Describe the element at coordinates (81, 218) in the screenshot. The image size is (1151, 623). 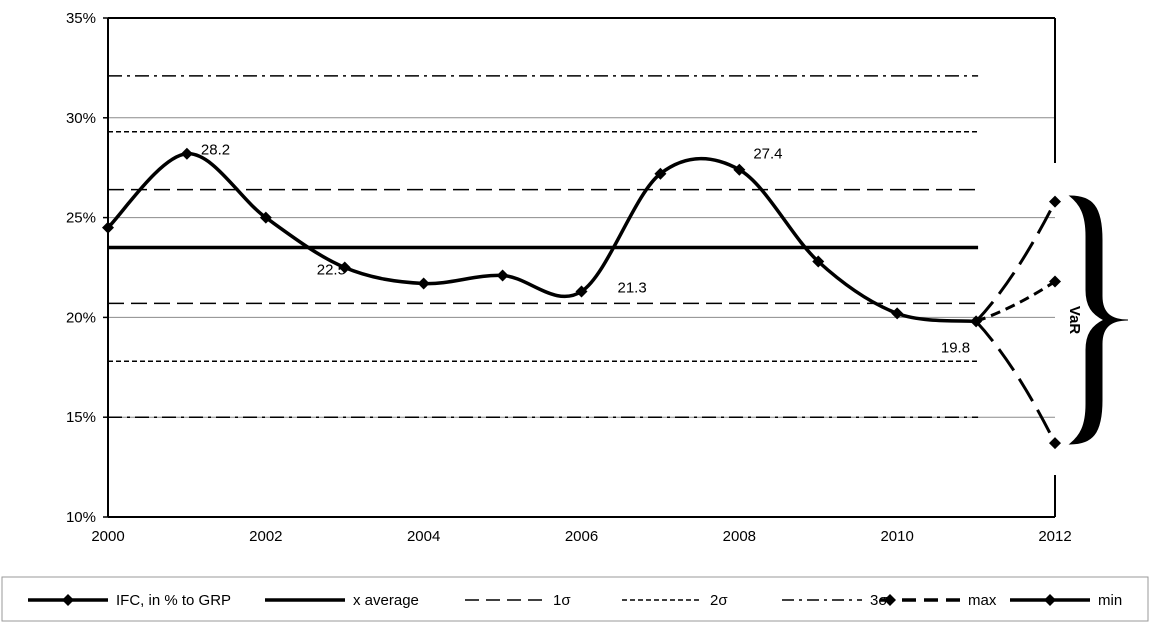
I see `y-tick-label-3: 25%` at that location.